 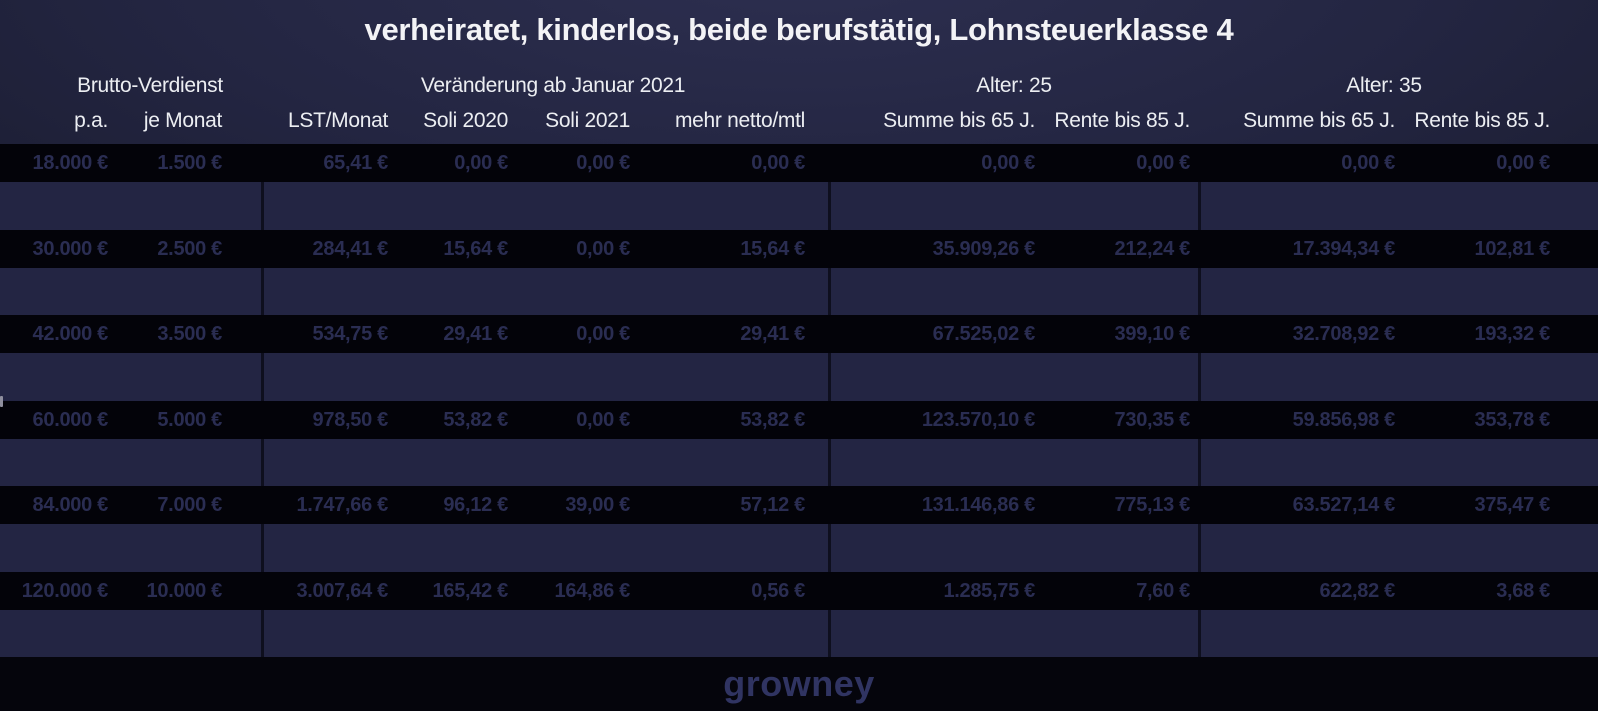 What do you see at coordinates (1, 401) in the screenshot?
I see `edge-artifact` at bounding box center [1, 401].